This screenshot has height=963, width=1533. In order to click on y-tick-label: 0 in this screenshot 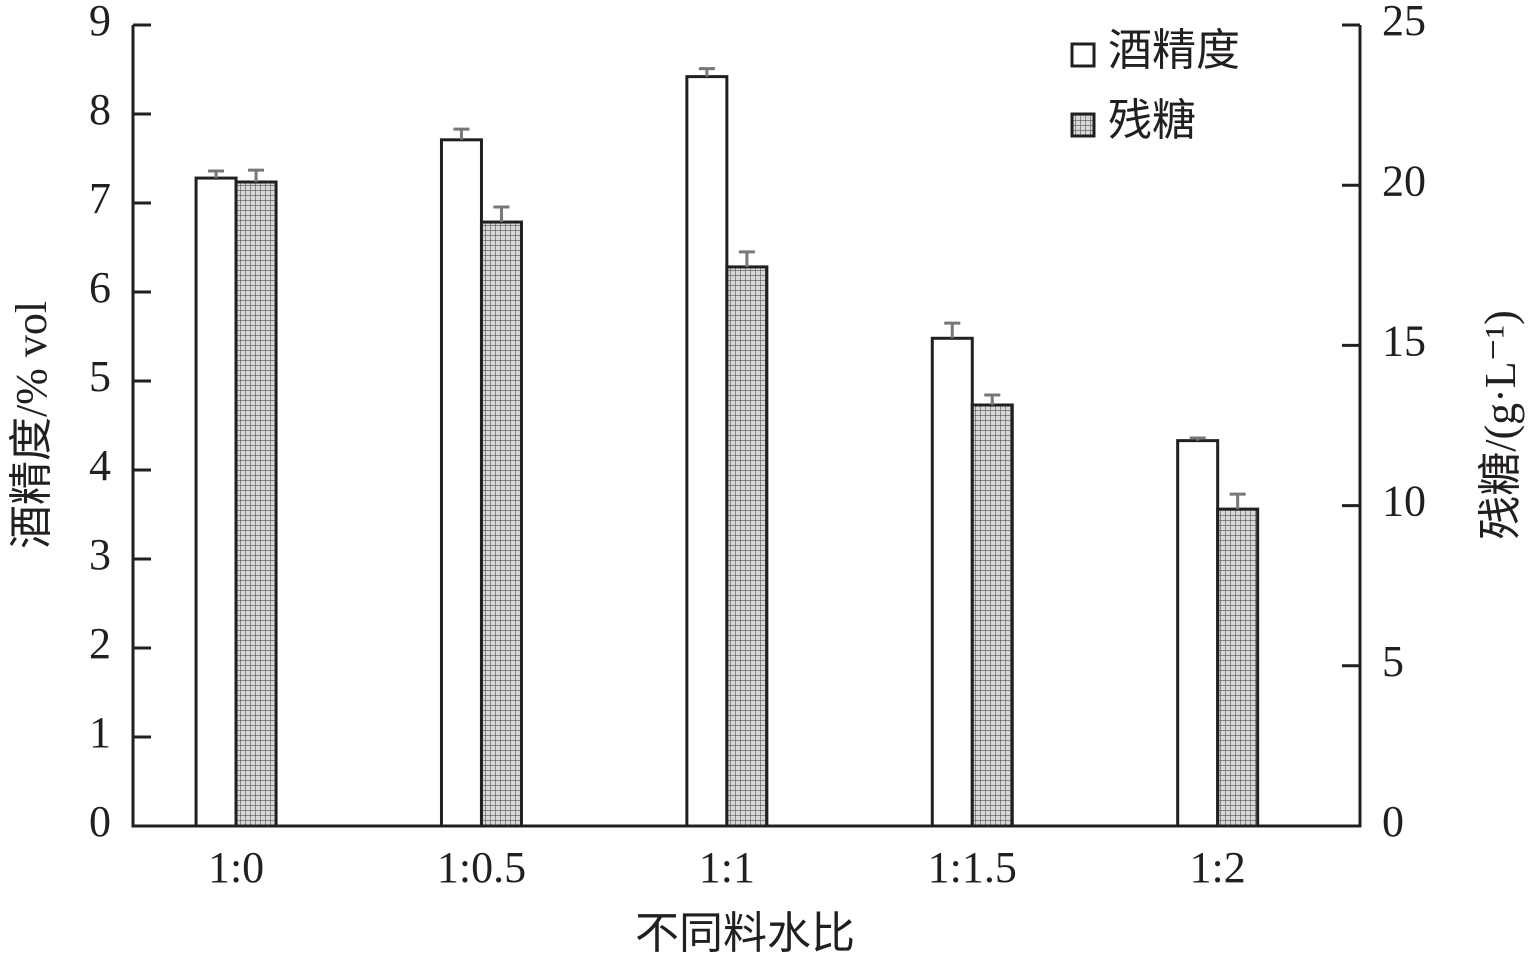, I will do `click(100, 821)`.